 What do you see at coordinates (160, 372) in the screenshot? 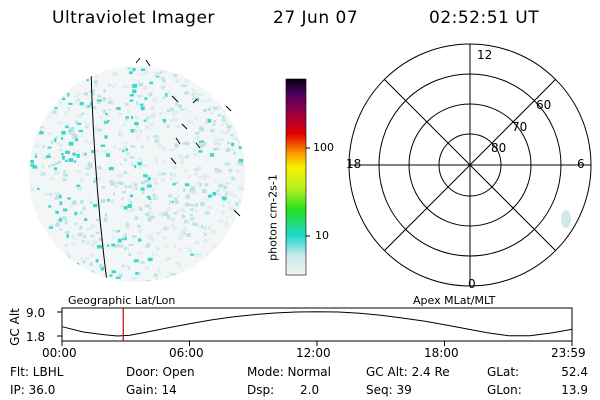
I see `status-door: Door: Open` at bounding box center [160, 372].